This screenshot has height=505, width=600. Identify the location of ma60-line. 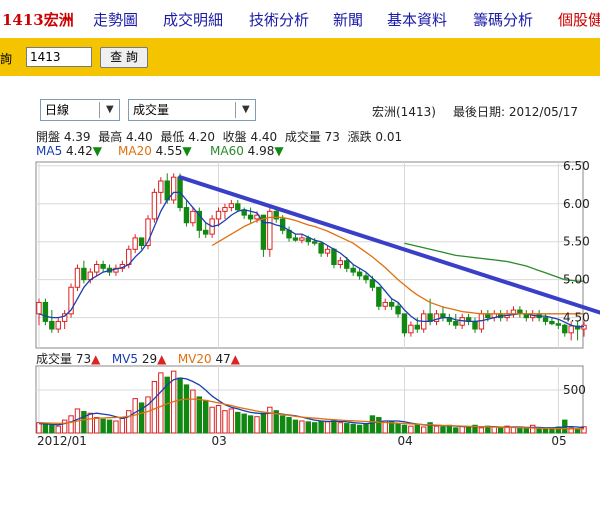
(494, 262).